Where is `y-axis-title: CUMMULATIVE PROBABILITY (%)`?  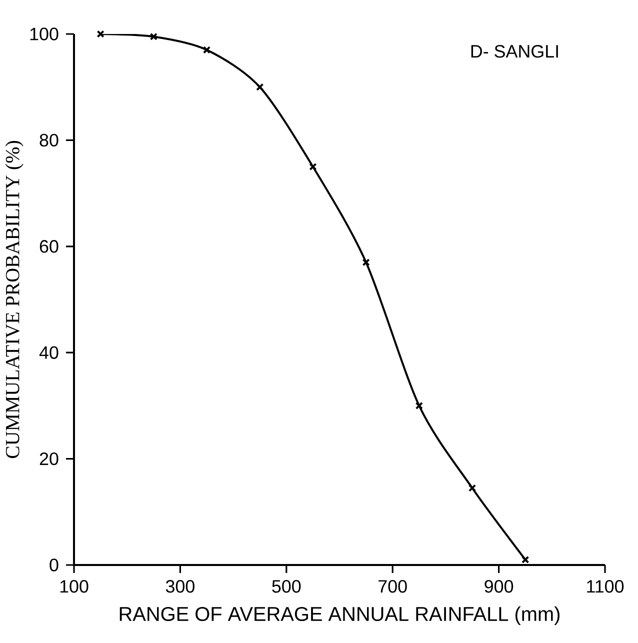 y-axis-title: CUMMULATIVE PROBABILITY (%) is located at coordinates (14, 299).